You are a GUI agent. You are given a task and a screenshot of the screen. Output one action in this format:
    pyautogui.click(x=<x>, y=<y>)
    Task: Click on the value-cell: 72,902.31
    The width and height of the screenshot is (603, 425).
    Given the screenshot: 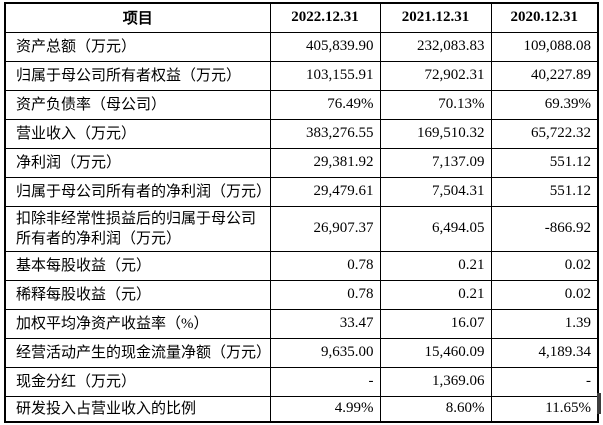 What is the action you would take?
    pyautogui.click(x=435, y=75)
    